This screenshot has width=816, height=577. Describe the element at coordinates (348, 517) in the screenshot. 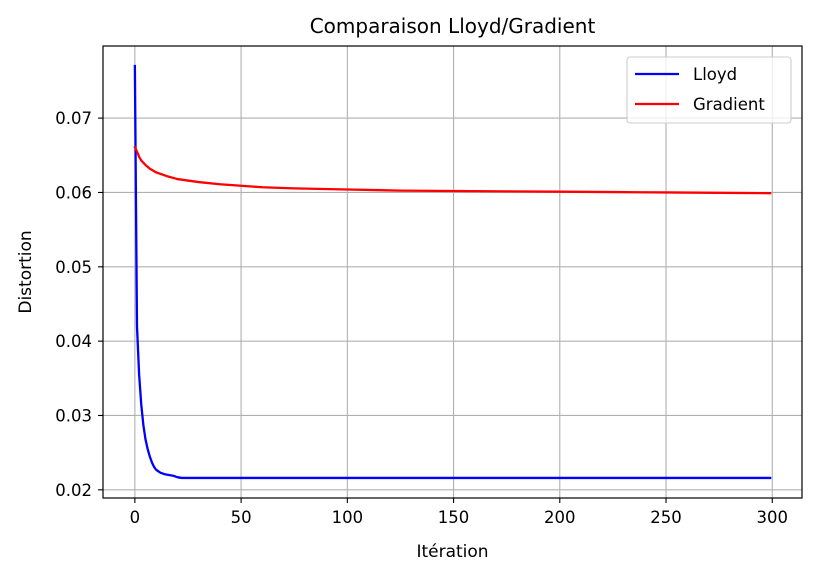

I see `x-tick-label: 100` at that location.